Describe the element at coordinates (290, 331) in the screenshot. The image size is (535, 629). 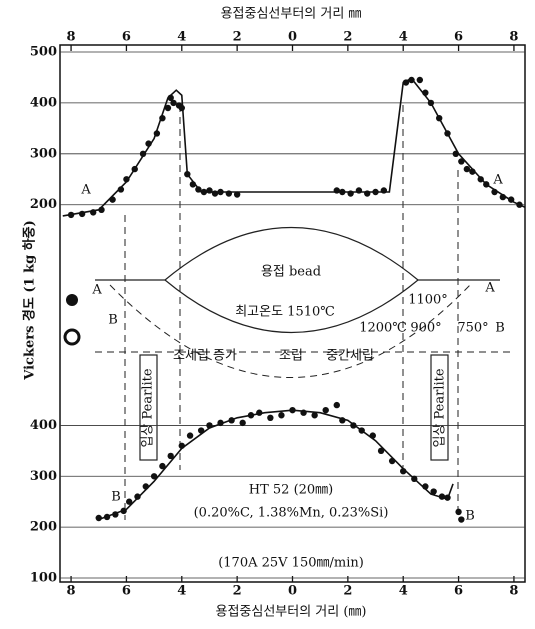
I see `haz-boundary` at that location.